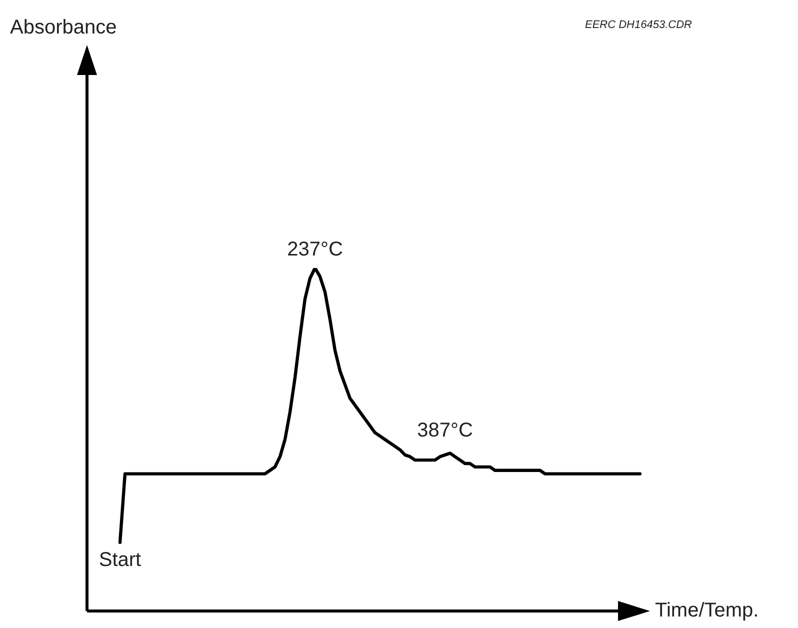 The width and height of the screenshot is (798, 628). What do you see at coordinates (315, 249) in the screenshot?
I see `text: 237°C` at bounding box center [315, 249].